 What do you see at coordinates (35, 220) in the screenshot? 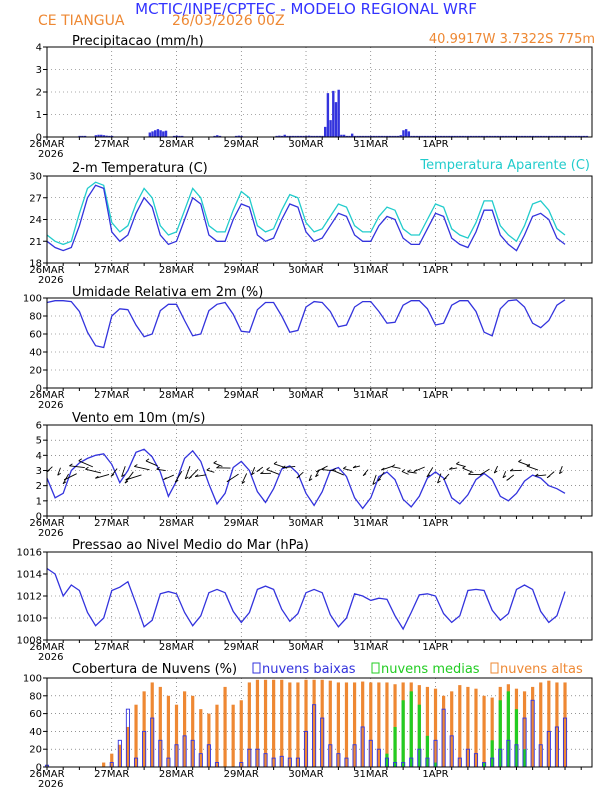
I see `y-tick-label: 24` at bounding box center [35, 220].